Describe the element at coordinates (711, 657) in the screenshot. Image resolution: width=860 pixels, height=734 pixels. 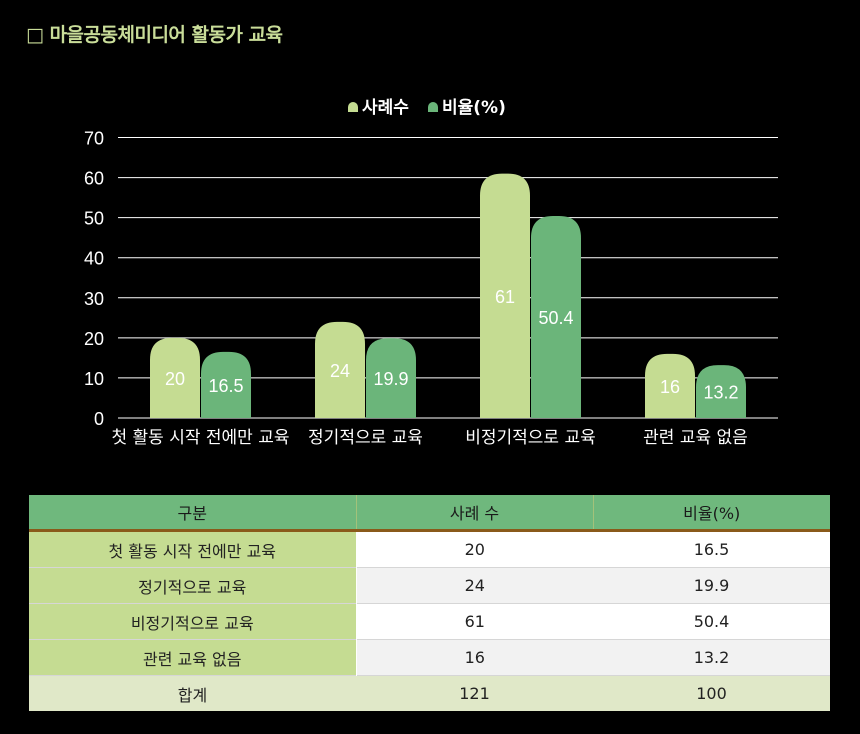
I see `table-cell-ratio: 13.2` at that location.